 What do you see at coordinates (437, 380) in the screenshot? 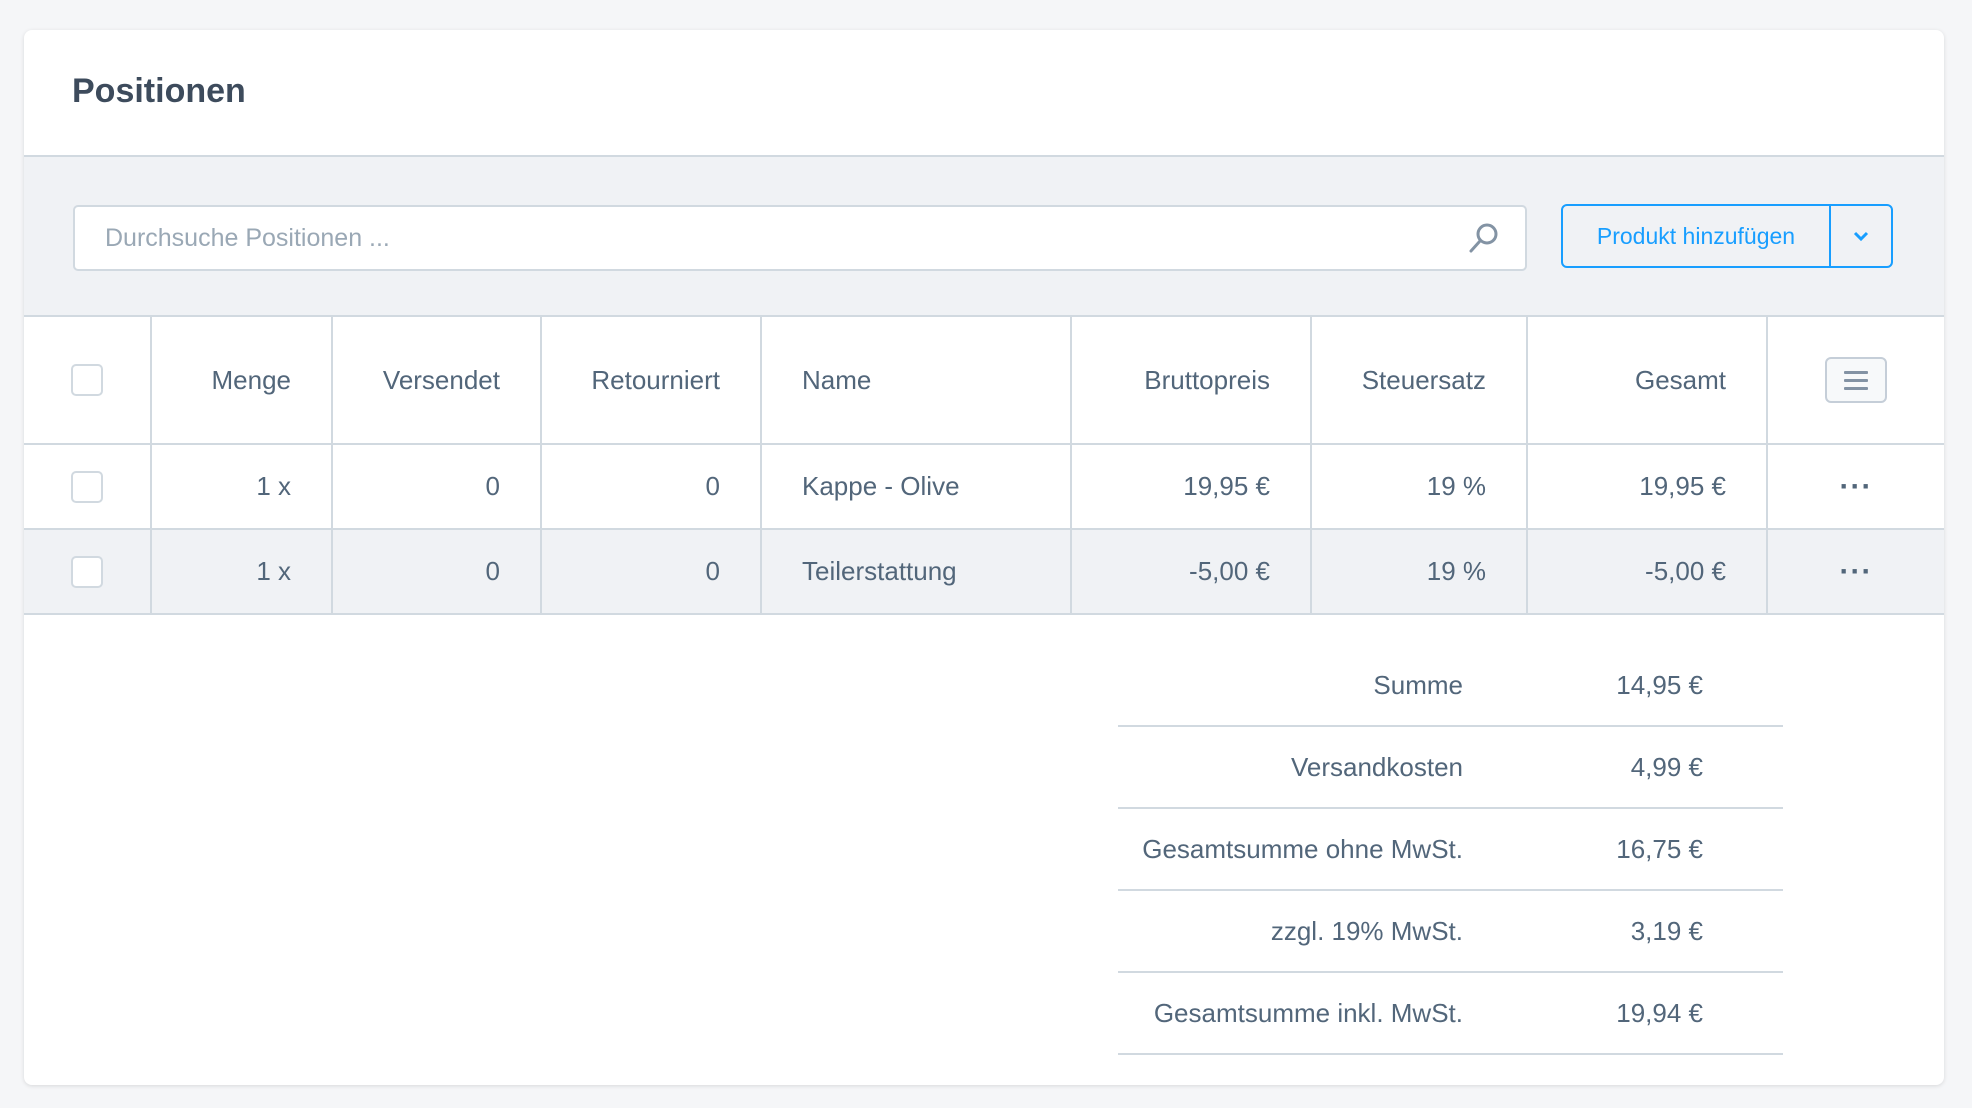
I see `column-header-versendet: Versendet` at bounding box center [437, 380].